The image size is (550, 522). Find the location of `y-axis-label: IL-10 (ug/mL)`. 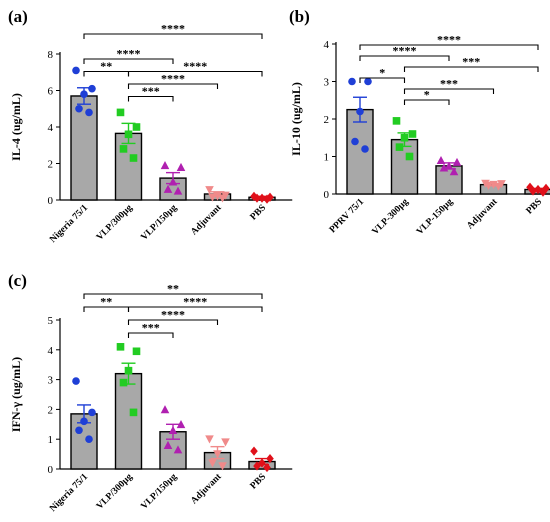

y-axis-label: IL-10 (ug/mL) is located at coordinates (296, 119).